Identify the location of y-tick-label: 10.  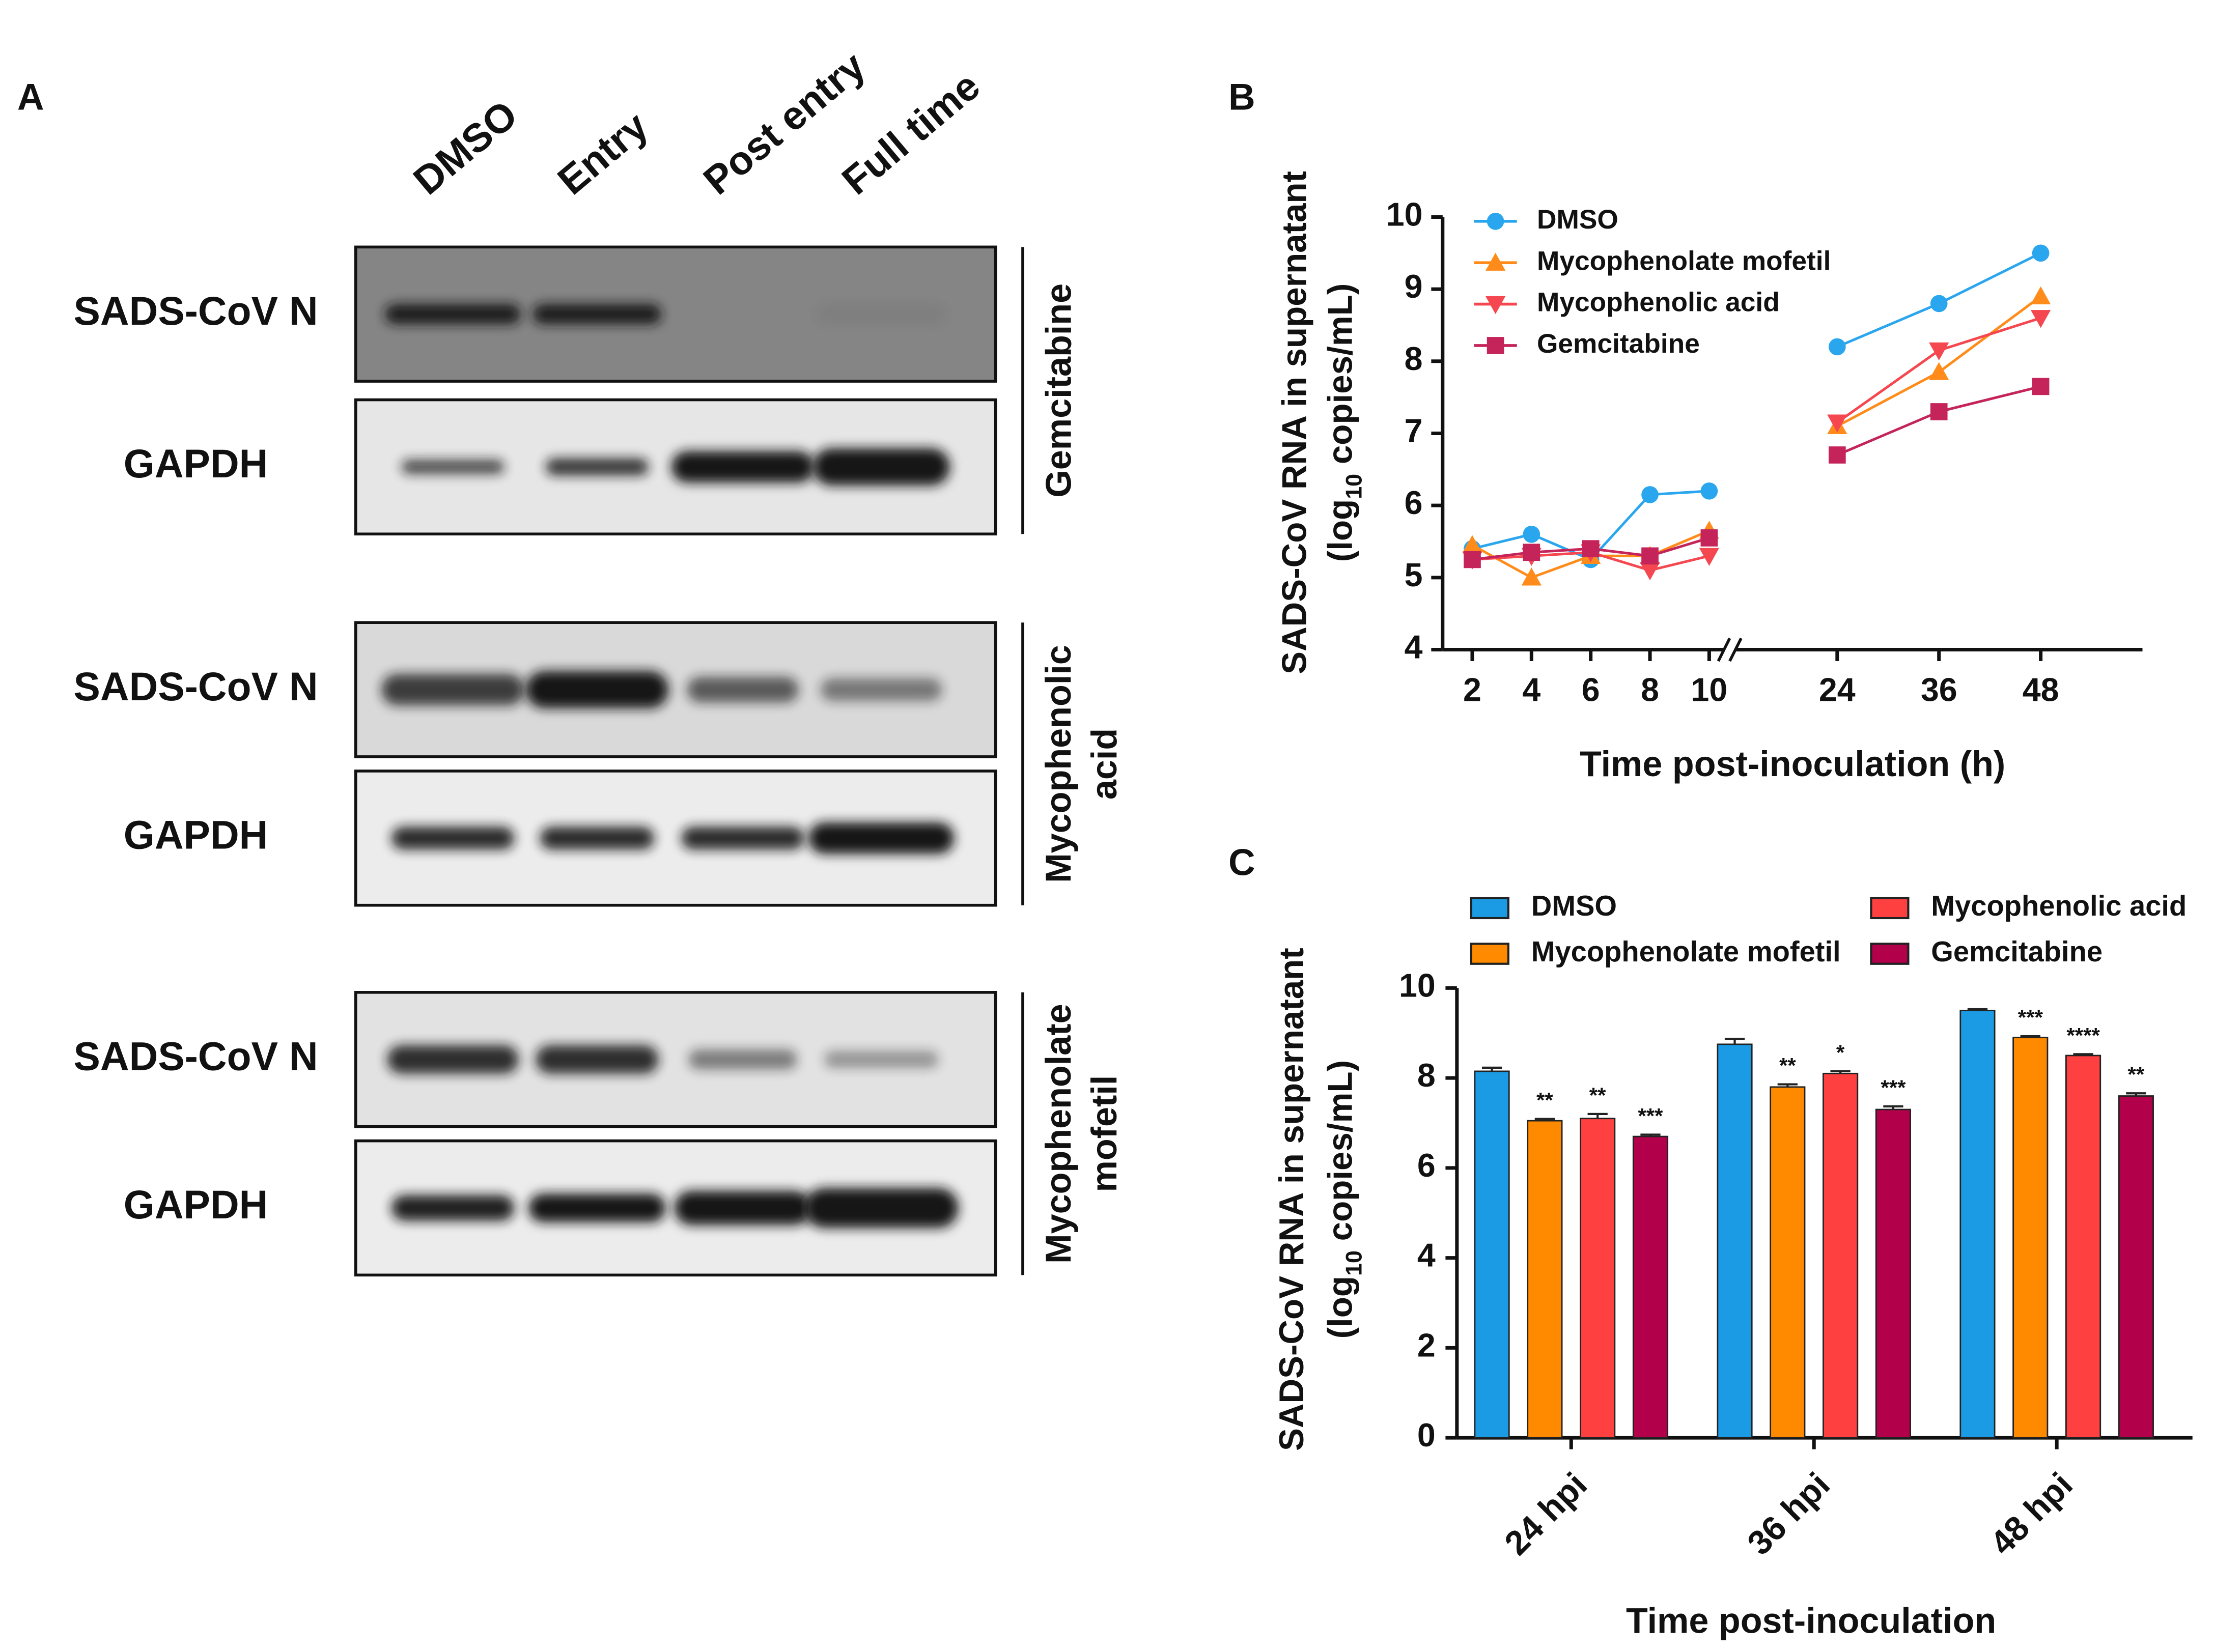
(1404, 214).